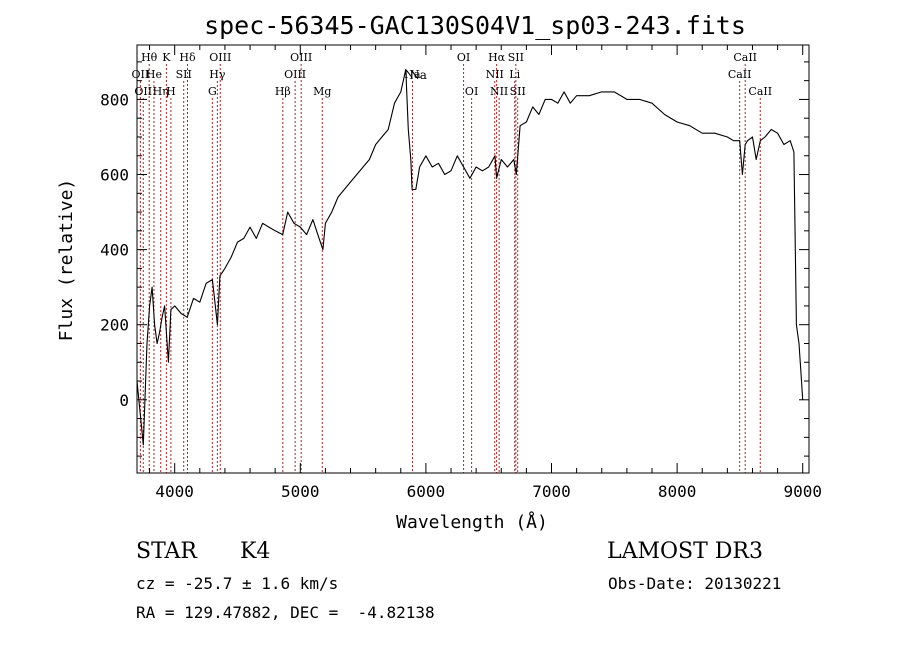  I want to click on na-annotation: Na, so click(418, 75).